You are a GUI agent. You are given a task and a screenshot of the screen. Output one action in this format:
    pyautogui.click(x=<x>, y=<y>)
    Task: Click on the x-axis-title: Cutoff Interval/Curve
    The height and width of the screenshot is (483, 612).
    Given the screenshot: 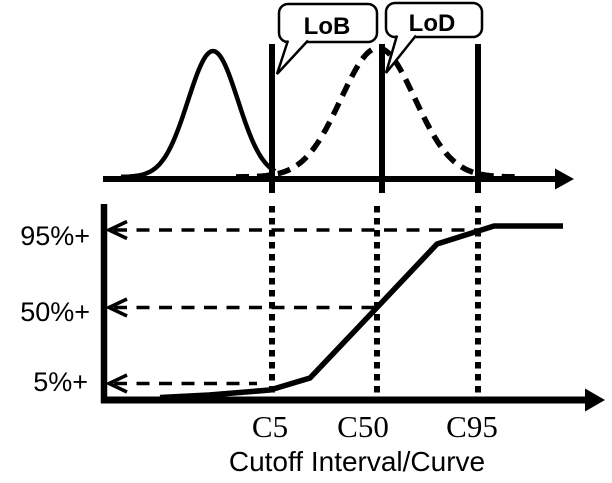 What is the action you would take?
    pyautogui.click(x=357, y=461)
    